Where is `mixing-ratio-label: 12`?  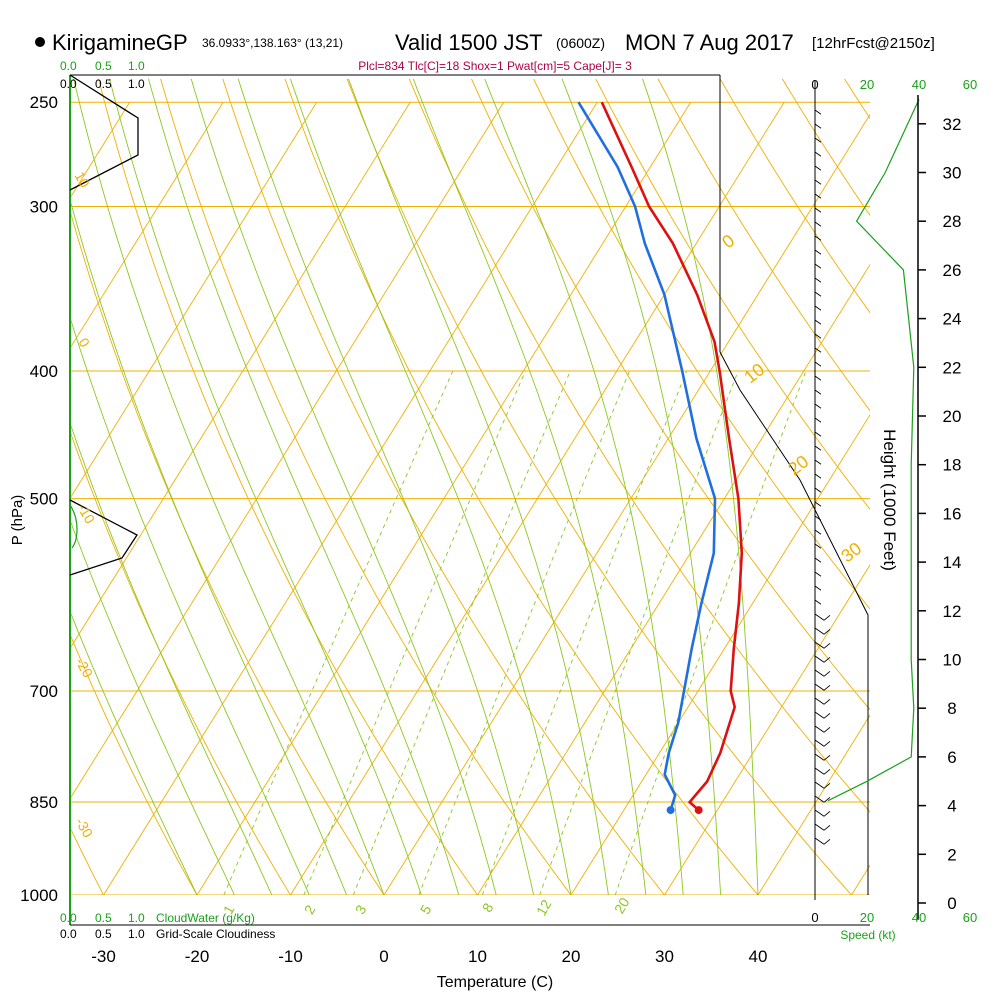
mixing-ratio-label: 12 is located at coordinates (544, 908).